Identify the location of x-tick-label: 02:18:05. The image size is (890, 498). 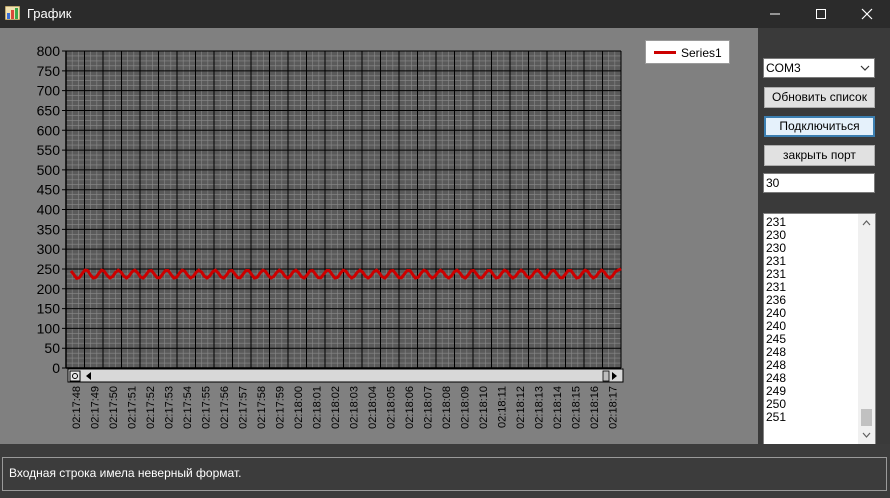
(392, 407).